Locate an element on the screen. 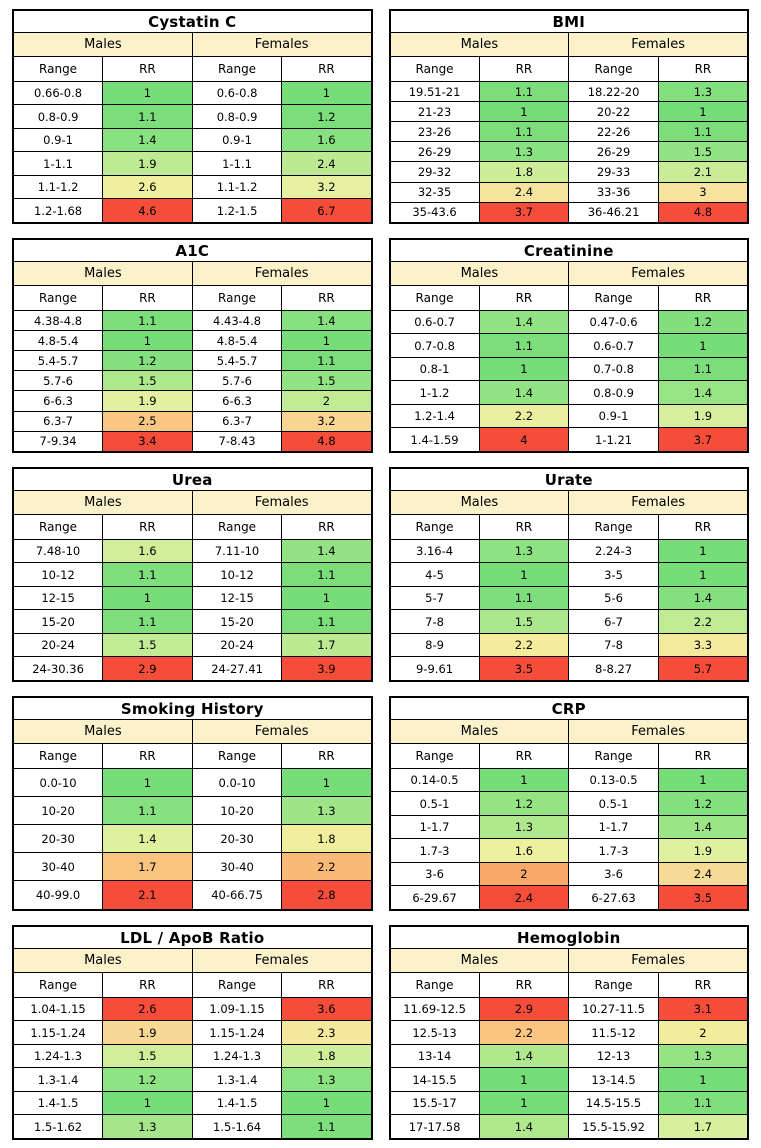 The width and height of the screenshot is (761, 1148). col-header-range-females: Range is located at coordinates (237, 756).